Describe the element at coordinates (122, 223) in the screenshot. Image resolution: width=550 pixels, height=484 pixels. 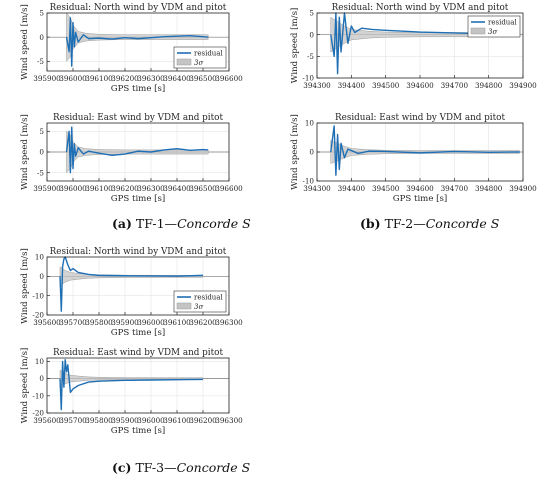
I see `caption-a-letter: (a)` at that location.